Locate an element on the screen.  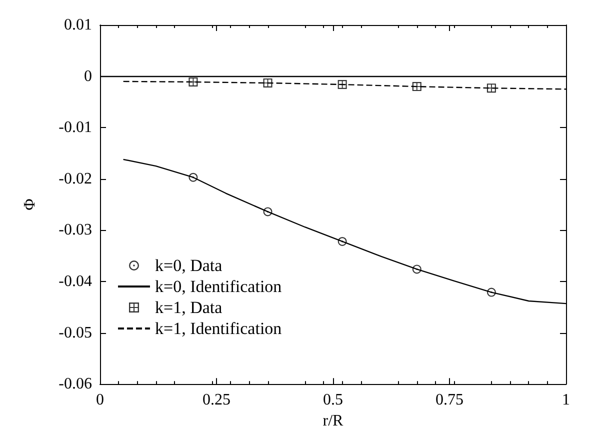
x-tick-label: 0.25 is located at coordinates (216, 400).